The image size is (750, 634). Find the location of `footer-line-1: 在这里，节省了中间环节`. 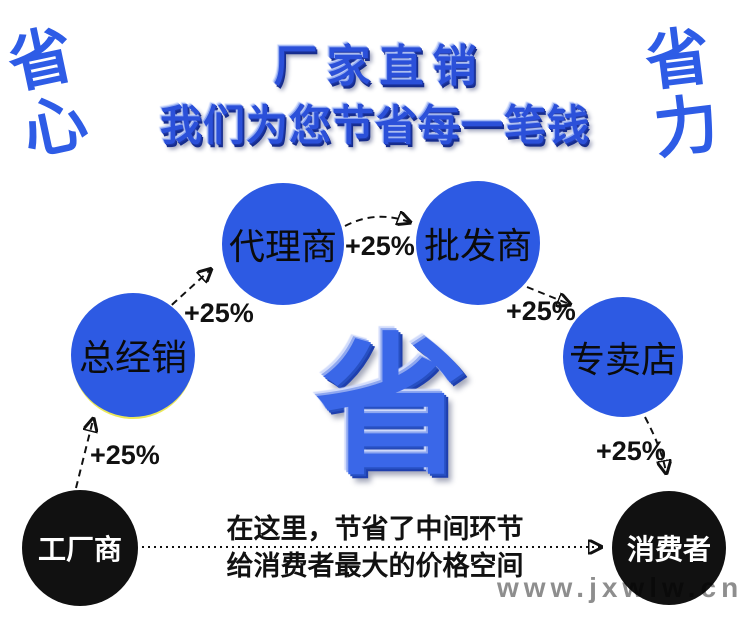

footer-line-1: 在这里，节省了中间环节 is located at coordinates (375, 529).